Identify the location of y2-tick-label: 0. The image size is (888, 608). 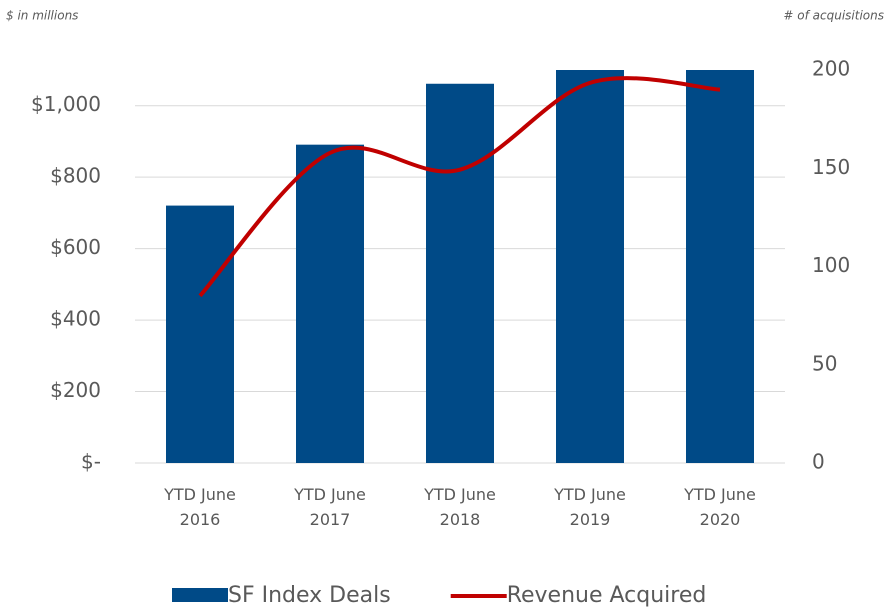
(818, 462).